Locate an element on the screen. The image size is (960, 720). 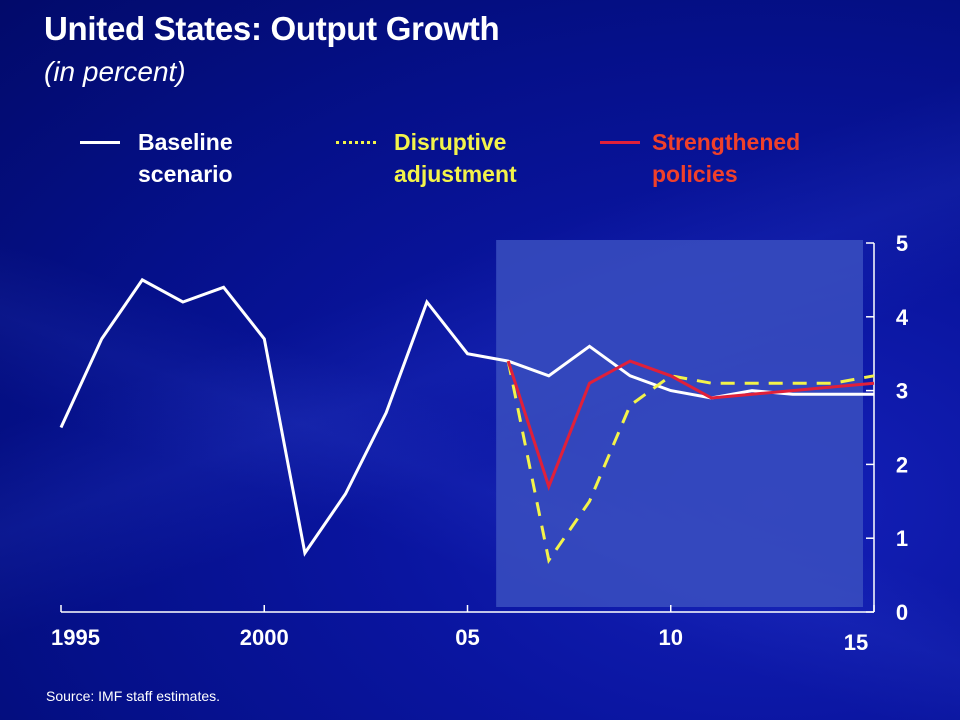
legend-item-strengthened: Strengthened policies is located at coordinates (700, 158).